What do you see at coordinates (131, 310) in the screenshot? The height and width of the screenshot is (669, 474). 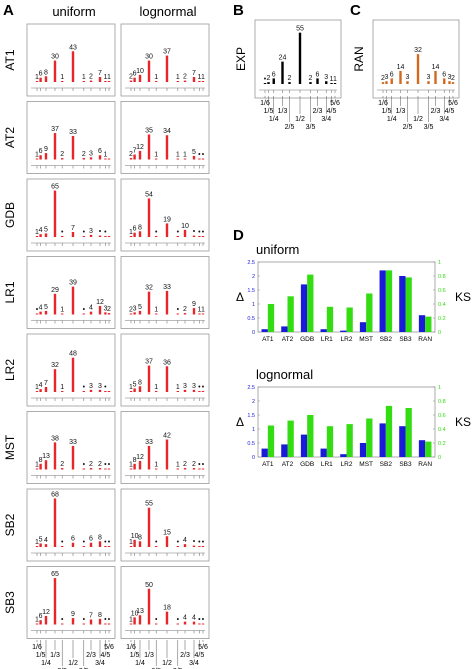 I see `lognormal-lr1-label-1/6: 2` at bounding box center [131, 310].